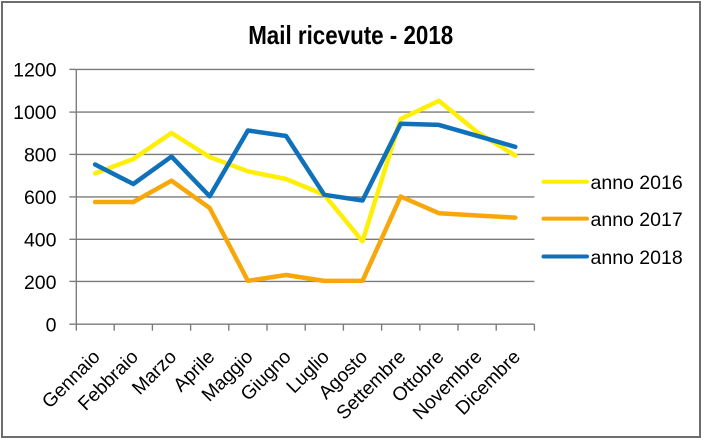 This screenshot has width=701, height=438. Describe the element at coordinates (637, 183) in the screenshot. I see `svg-text: anno 2016` at that location.